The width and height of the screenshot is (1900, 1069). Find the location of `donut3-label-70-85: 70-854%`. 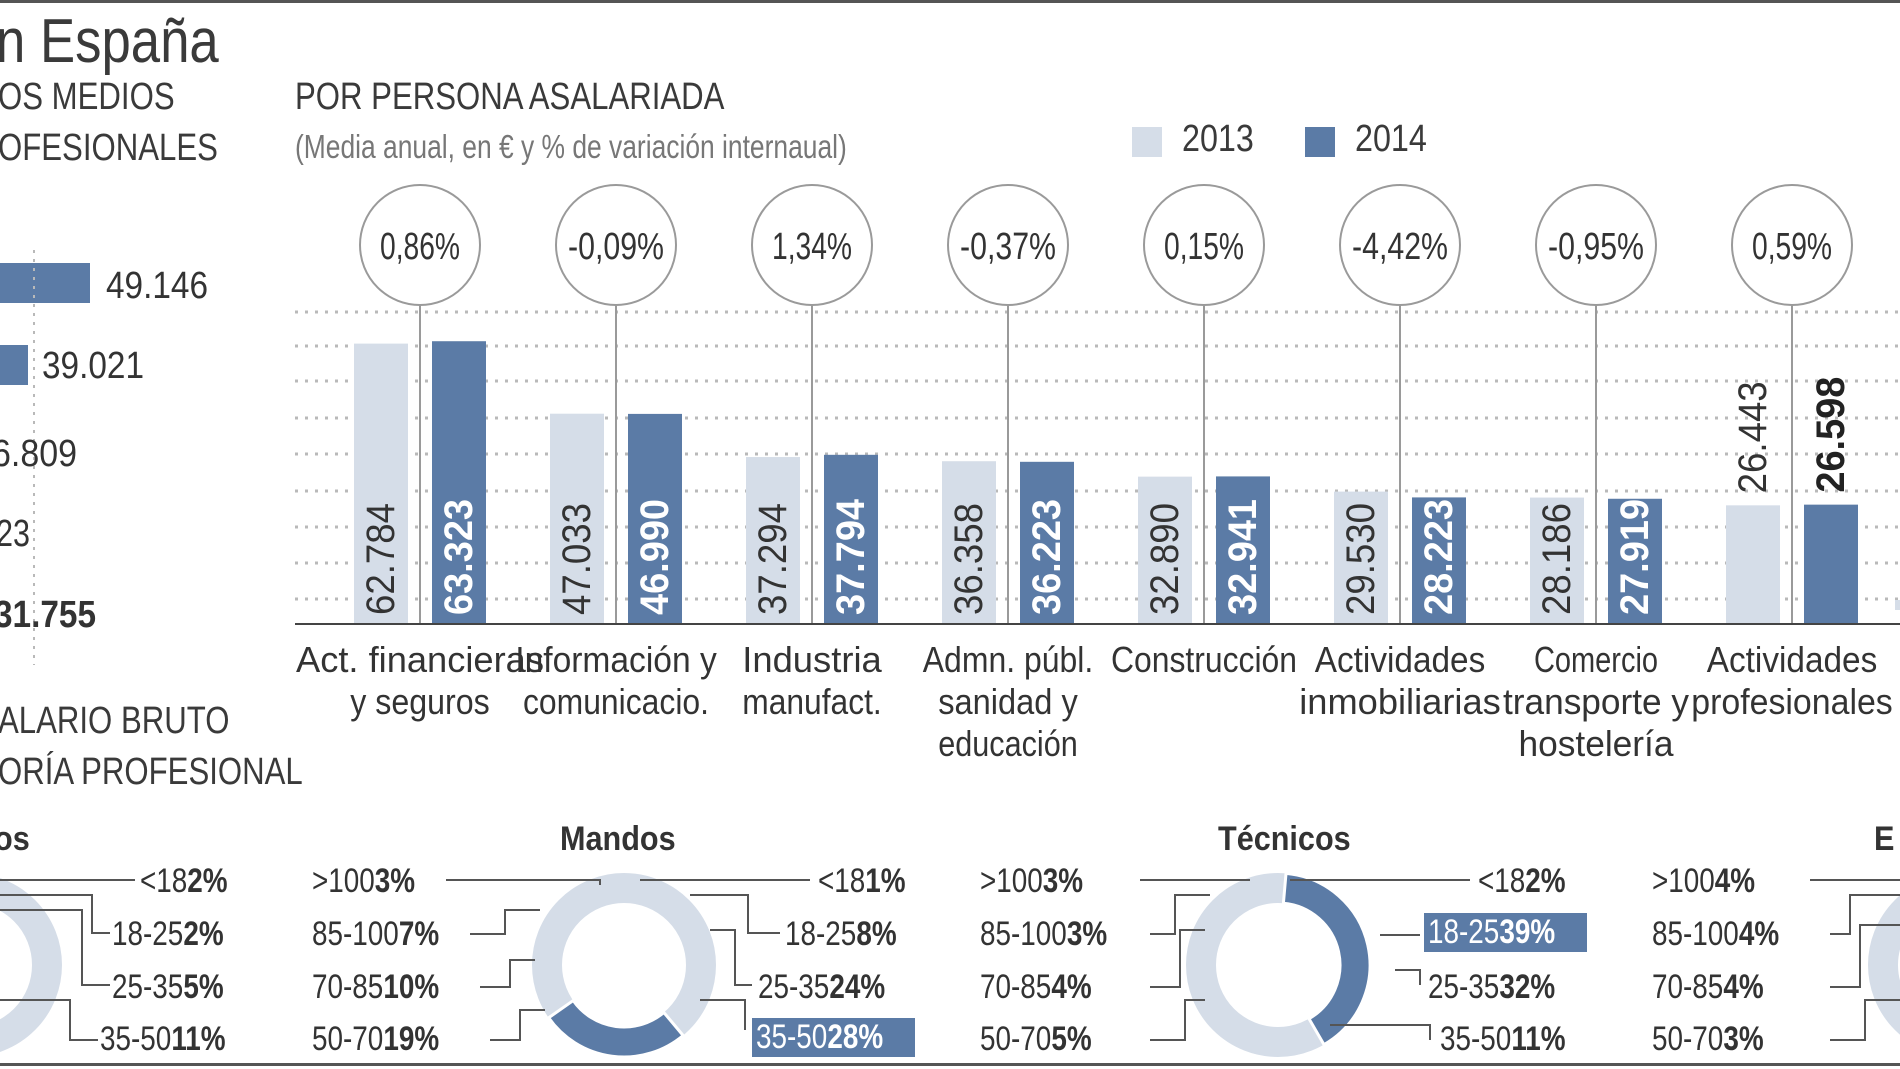

donut3-label-70-85: 70-854% is located at coordinates (1720, 987).